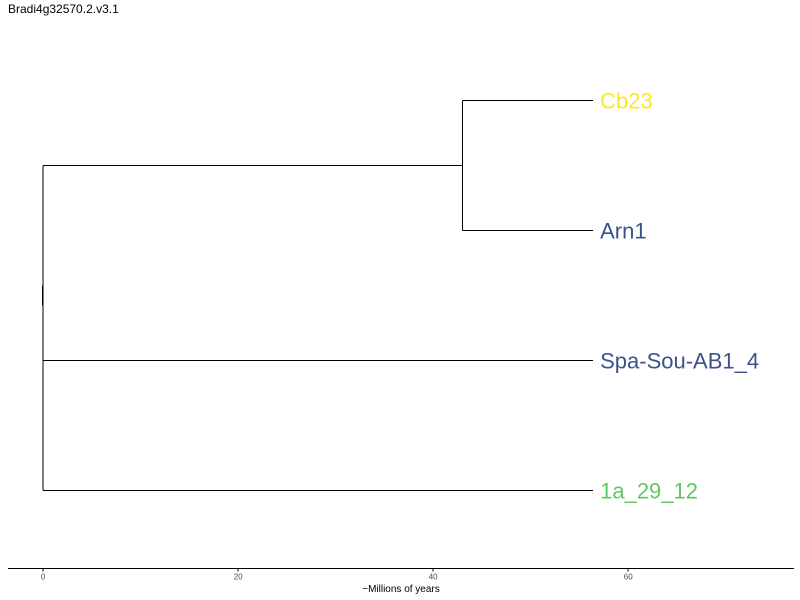 This screenshot has height=600, width=800. I want to click on tip-label: 1a_29_12, so click(649, 491).